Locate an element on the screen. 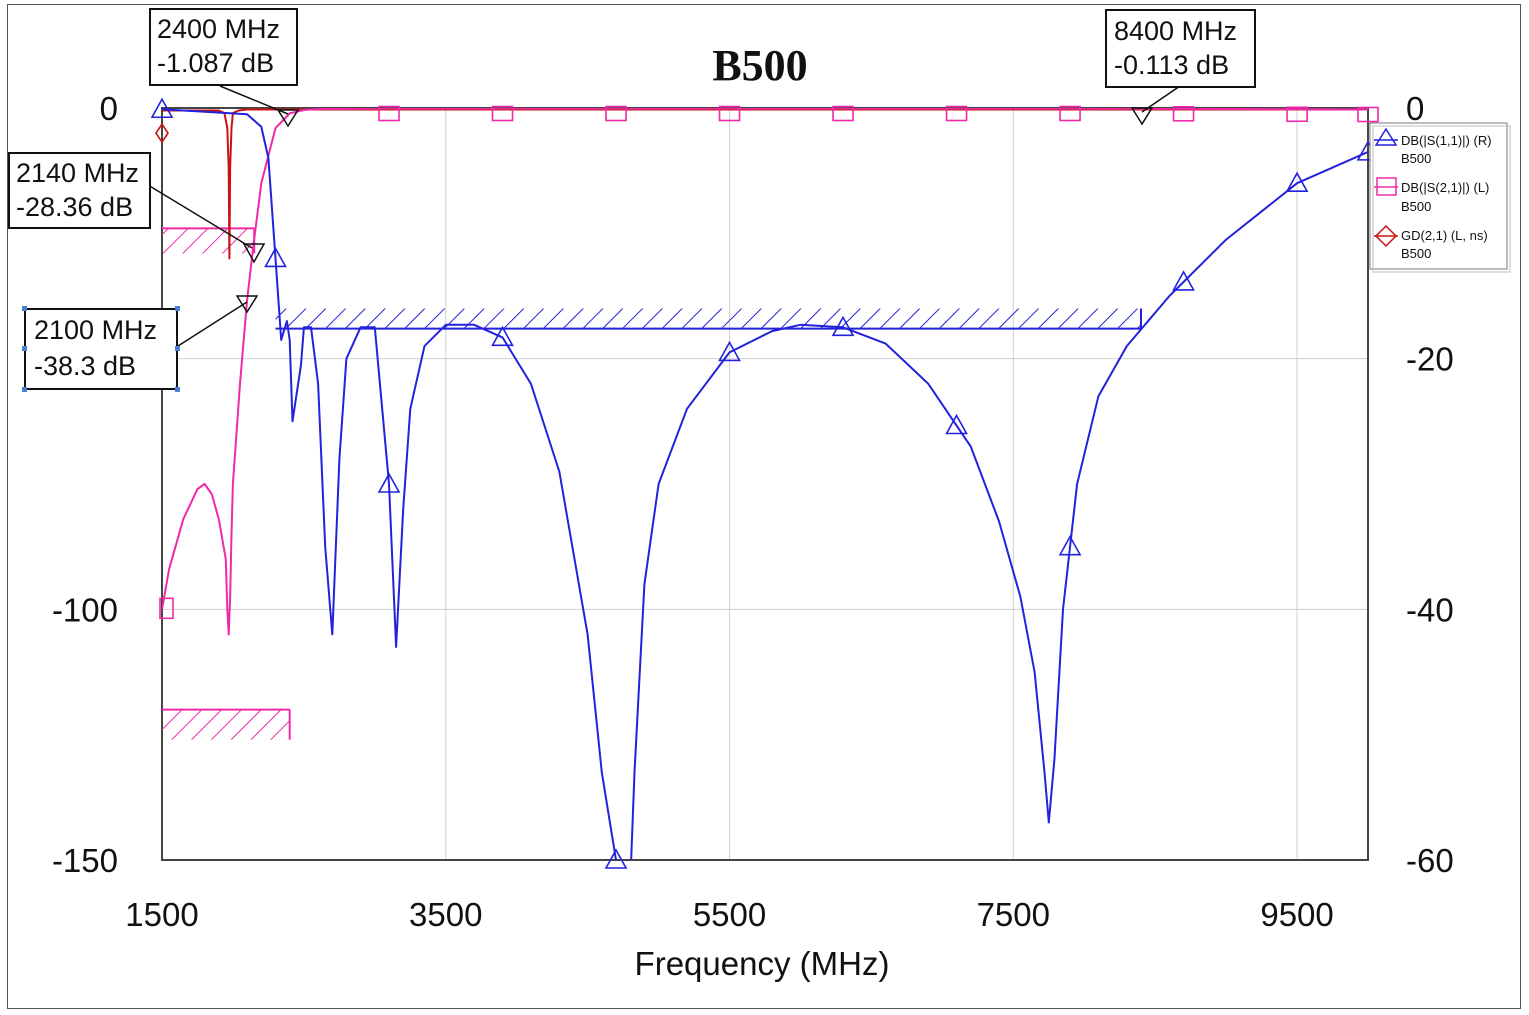 This screenshot has width=1529, height=1015. legend-label: GD(2,1) (L, ns) is located at coordinates (1444, 235).